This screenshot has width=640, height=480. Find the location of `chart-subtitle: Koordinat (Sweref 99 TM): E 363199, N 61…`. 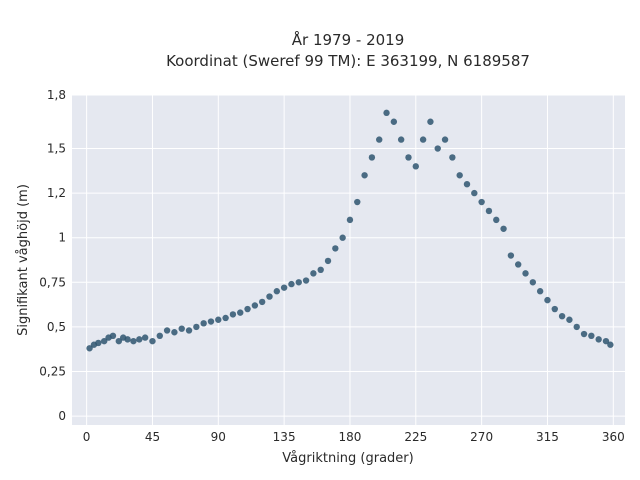

chart-subtitle: Koordinat (Sweref 99 TM): E 363199, N 61… is located at coordinates (348, 61).